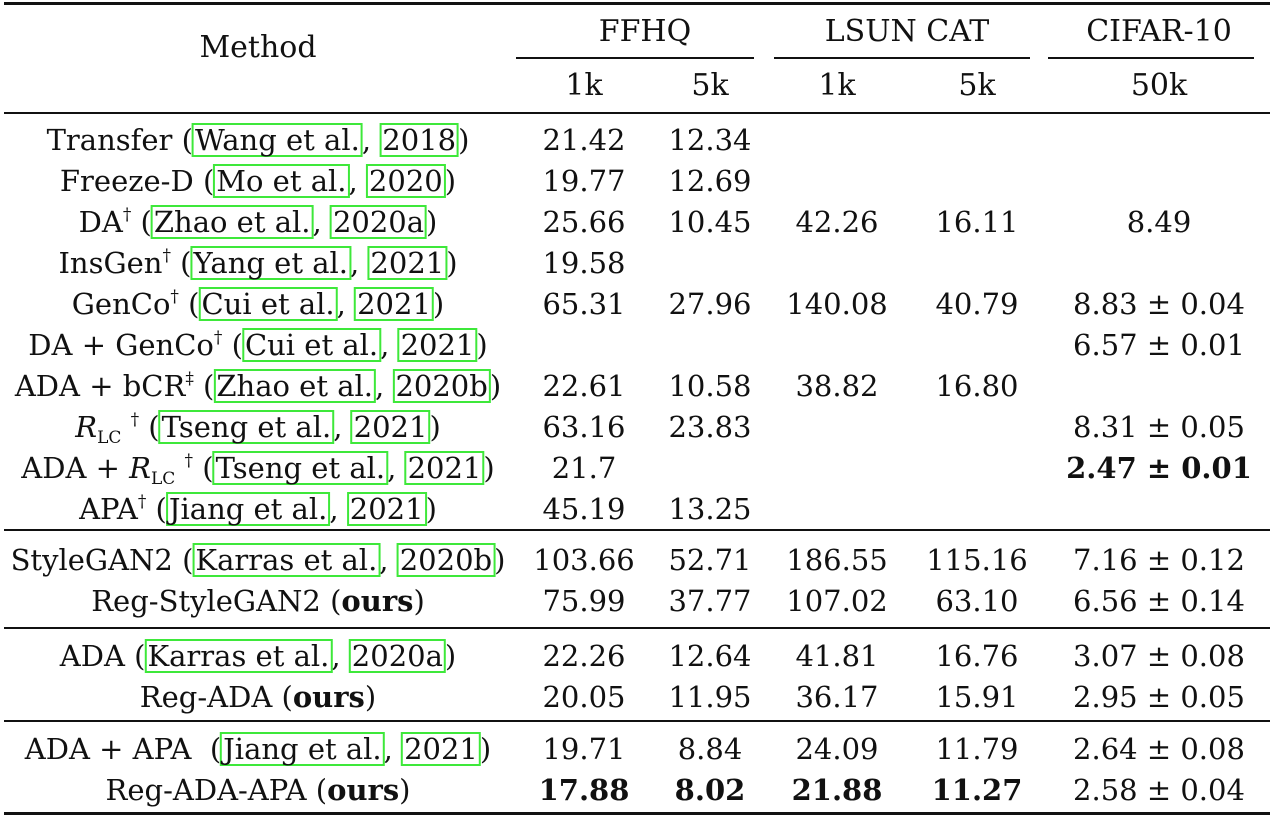 This screenshot has height=818, width=1273. What do you see at coordinates (1159, 790) in the screenshot?
I see `value-cell: 2.58 ± 0.04` at bounding box center [1159, 790].